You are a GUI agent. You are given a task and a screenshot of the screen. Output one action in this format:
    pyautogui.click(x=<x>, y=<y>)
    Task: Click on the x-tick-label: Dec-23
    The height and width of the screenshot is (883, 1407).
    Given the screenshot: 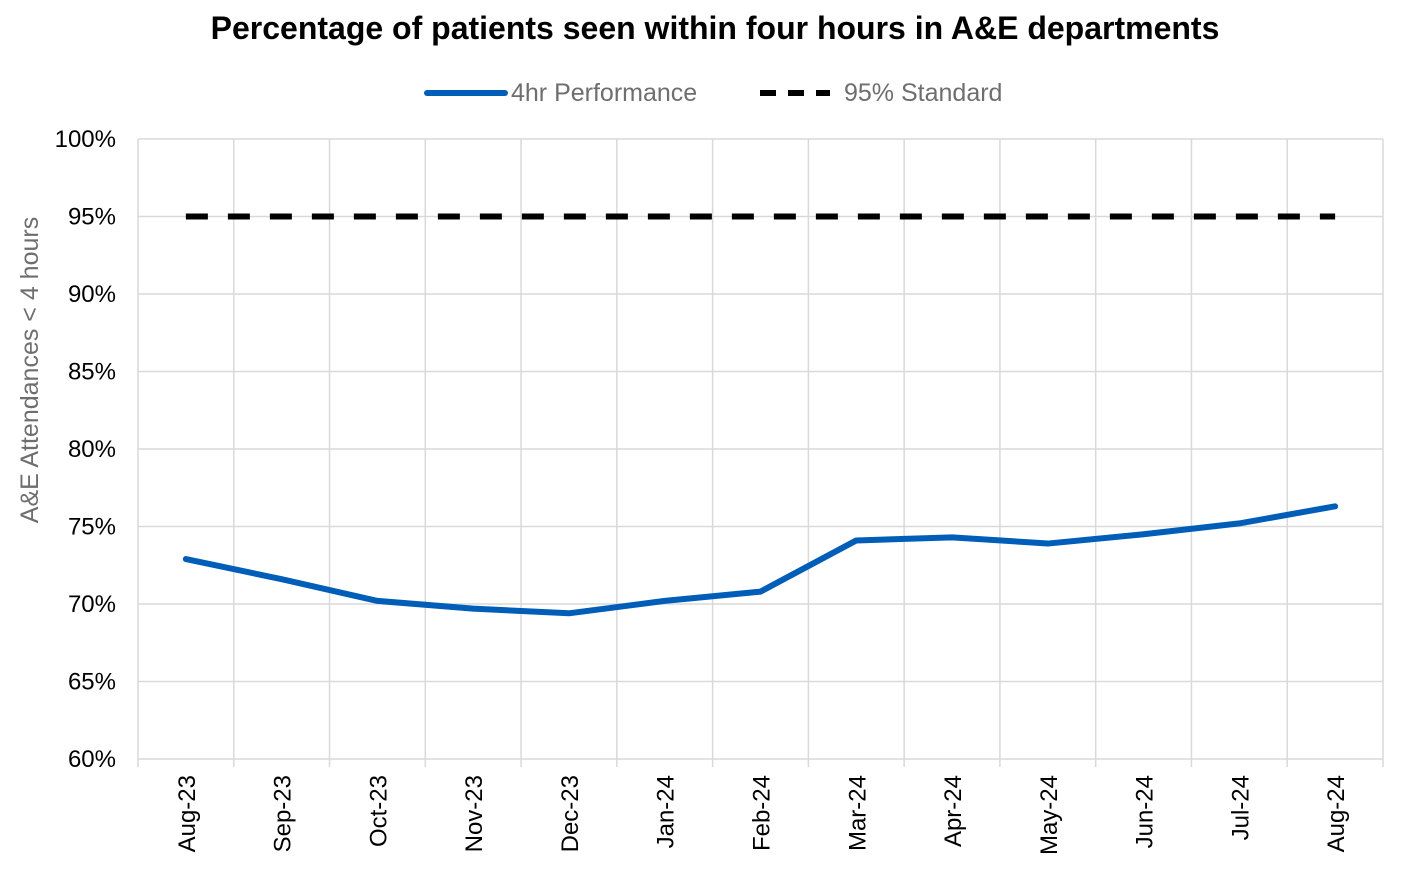 What is the action you would take?
    pyautogui.click(x=570, y=813)
    